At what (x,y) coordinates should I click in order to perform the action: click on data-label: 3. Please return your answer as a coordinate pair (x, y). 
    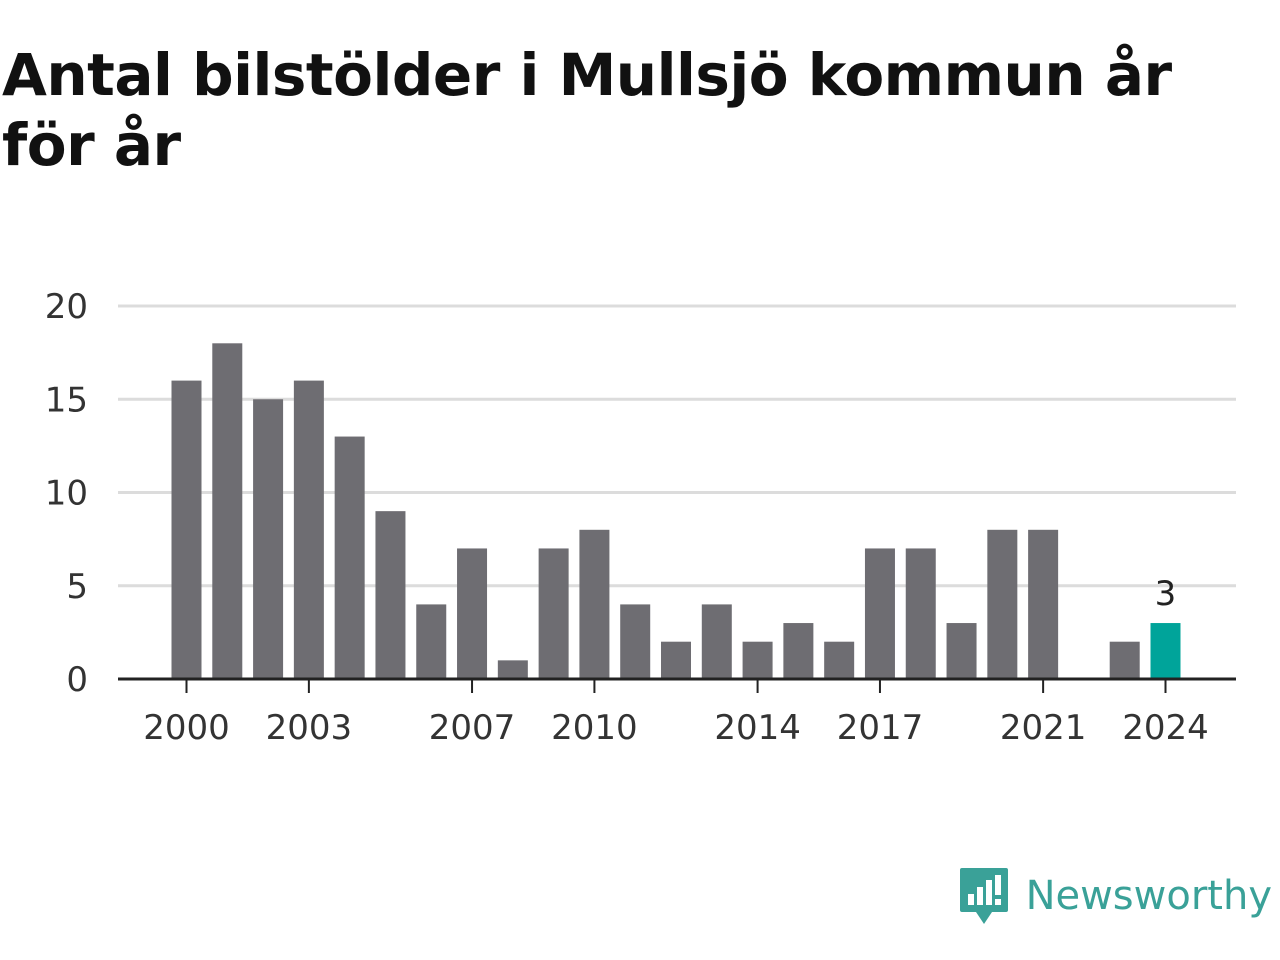
    Looking at the image, I should click on (1166, 594).